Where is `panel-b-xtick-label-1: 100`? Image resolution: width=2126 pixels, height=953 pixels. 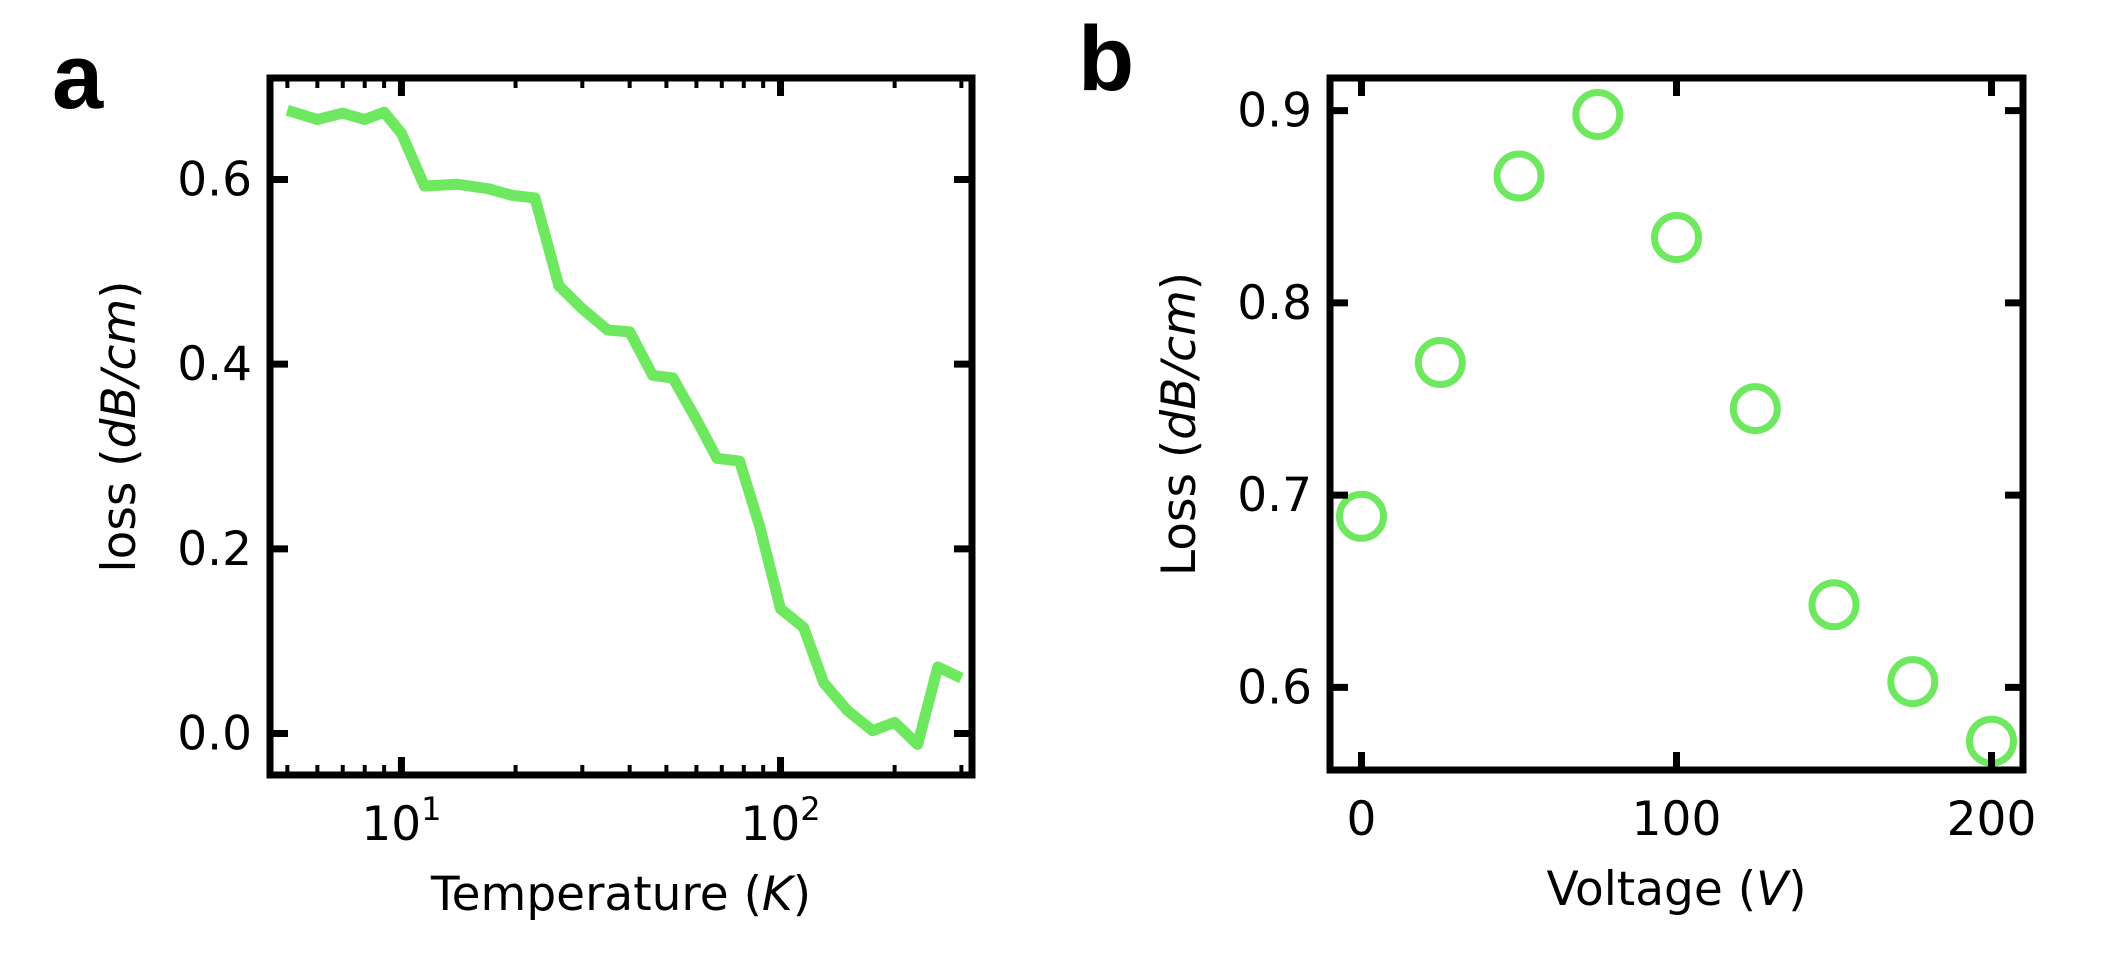
panel-b-xtick-label-1: 100 is located at coordinates (1677, 819).